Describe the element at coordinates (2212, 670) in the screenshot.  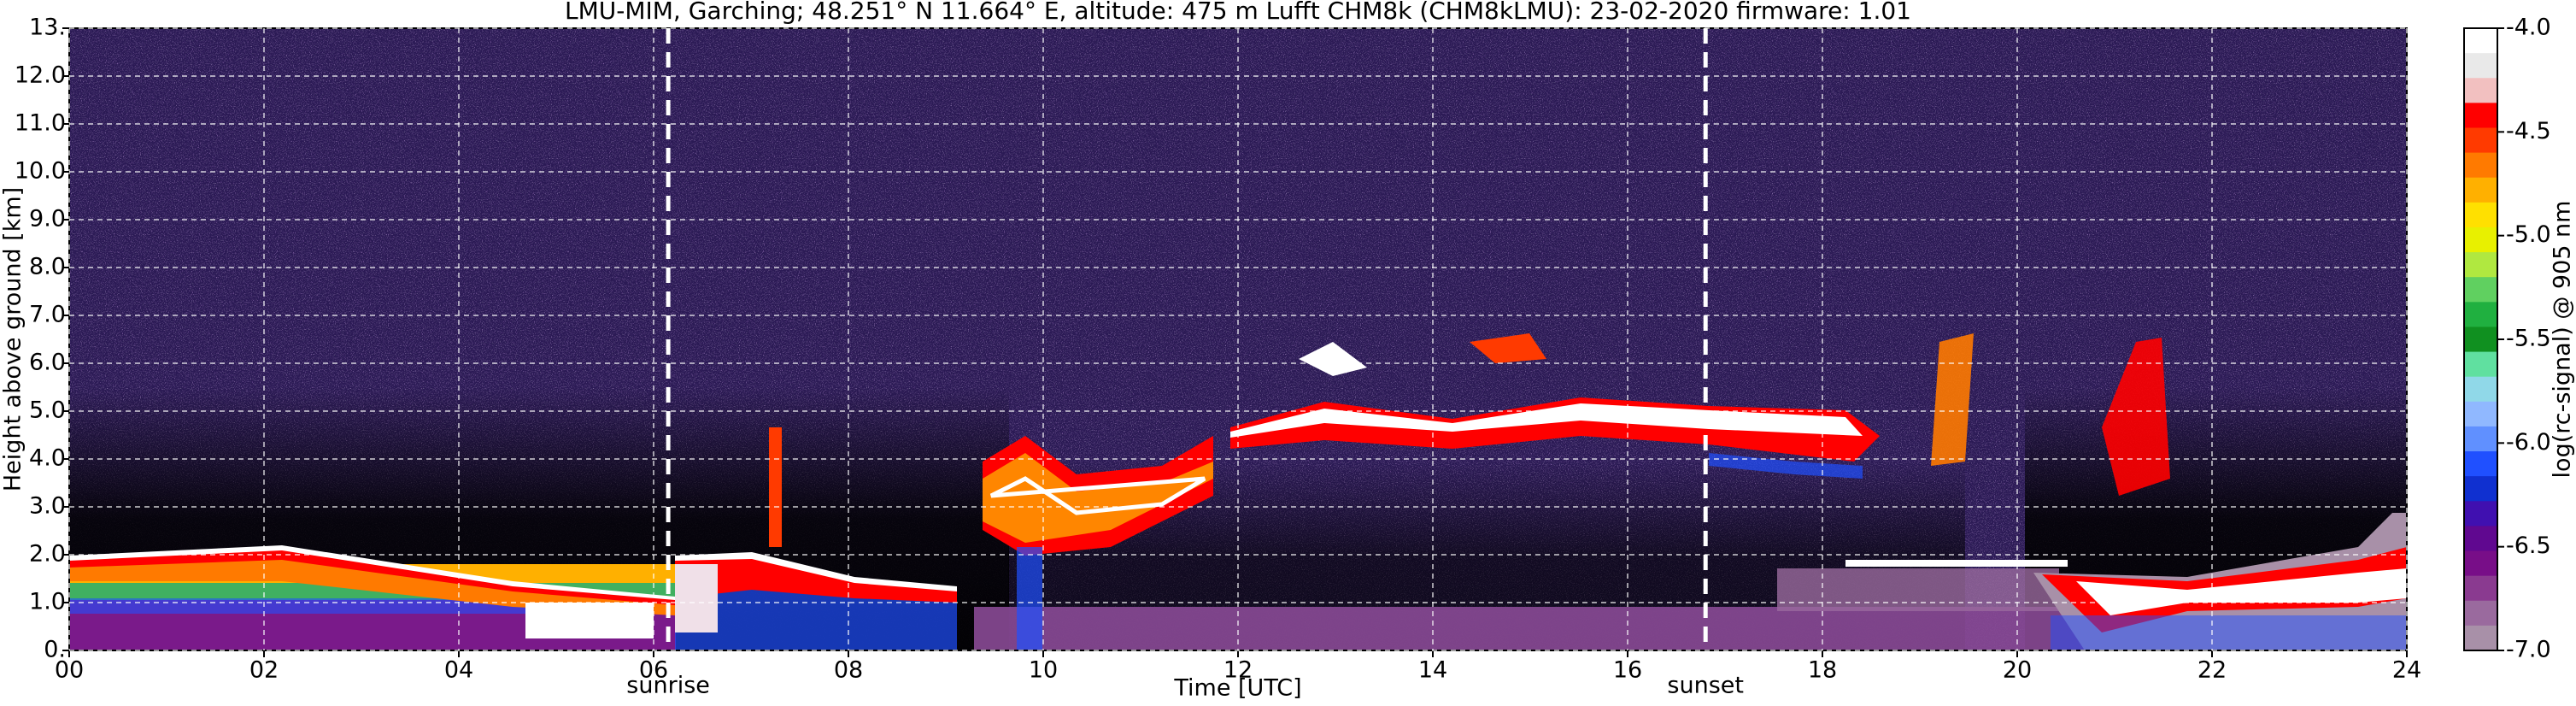
I see `x-tick-label: 22` at that location.